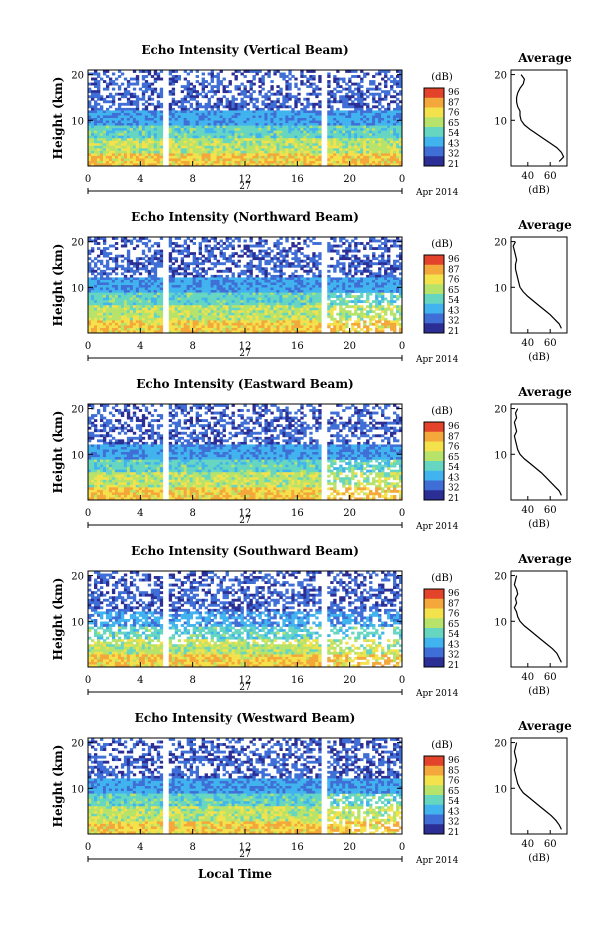  Describe the element at coordinates (454, 645) in the screenshot. I see `colorbar-tick-label: 43` at that location.